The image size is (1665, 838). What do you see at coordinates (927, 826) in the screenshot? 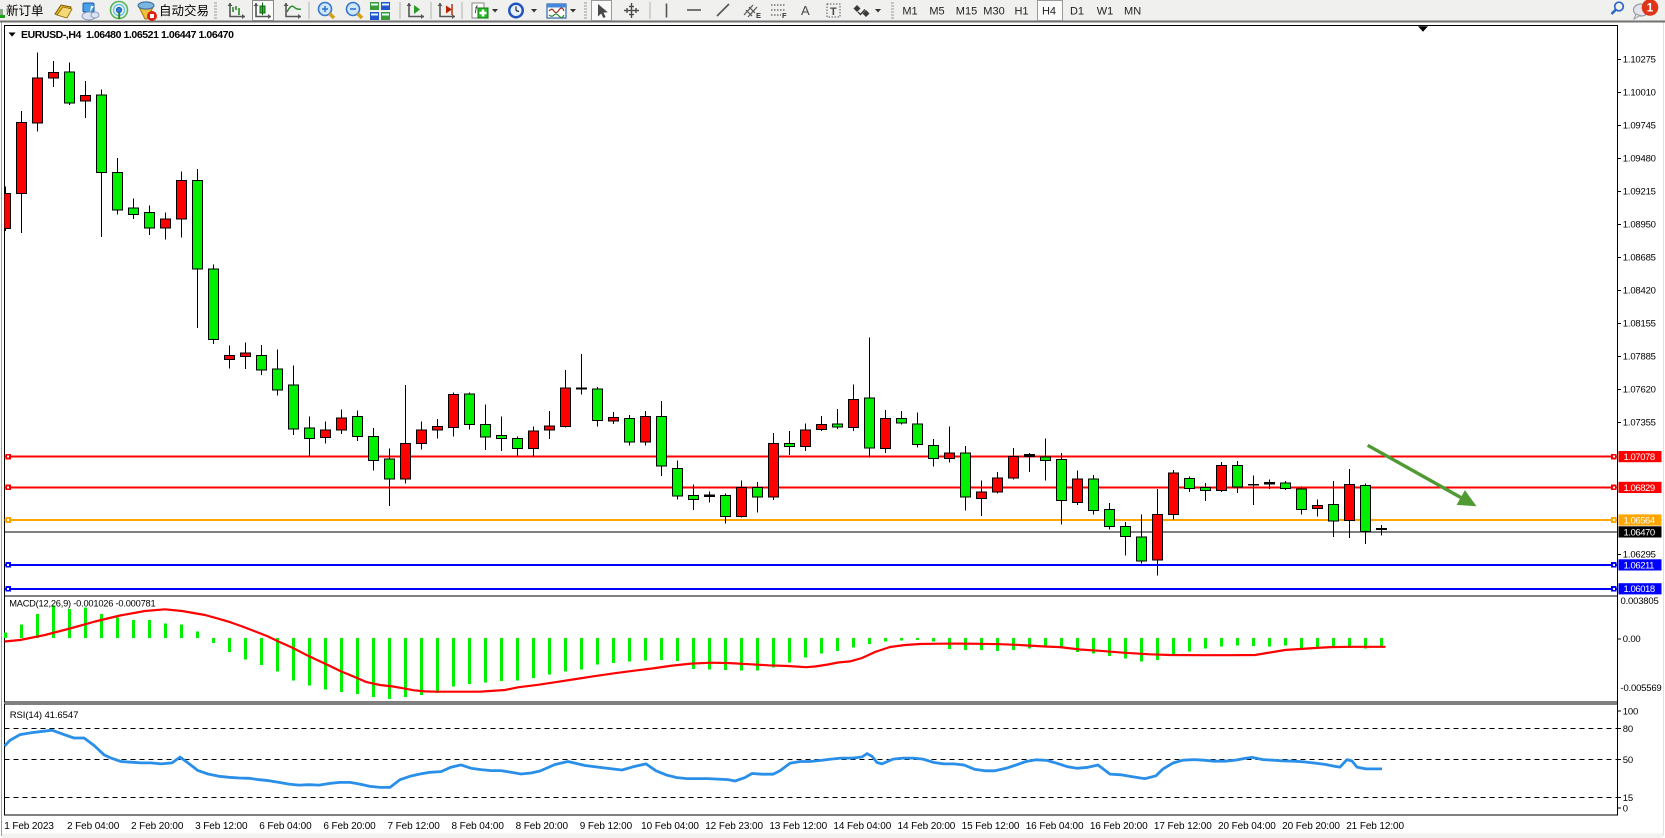
I see `svg-text: 14 Feb 20:00` at bounding box center [927, 826].